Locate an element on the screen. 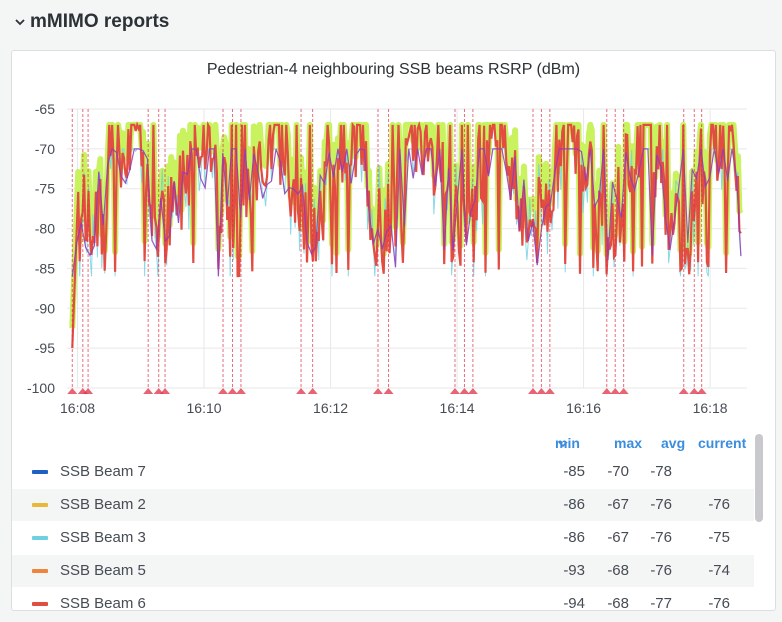  y-tick-label: -85 is located at coordinates (45, 268).